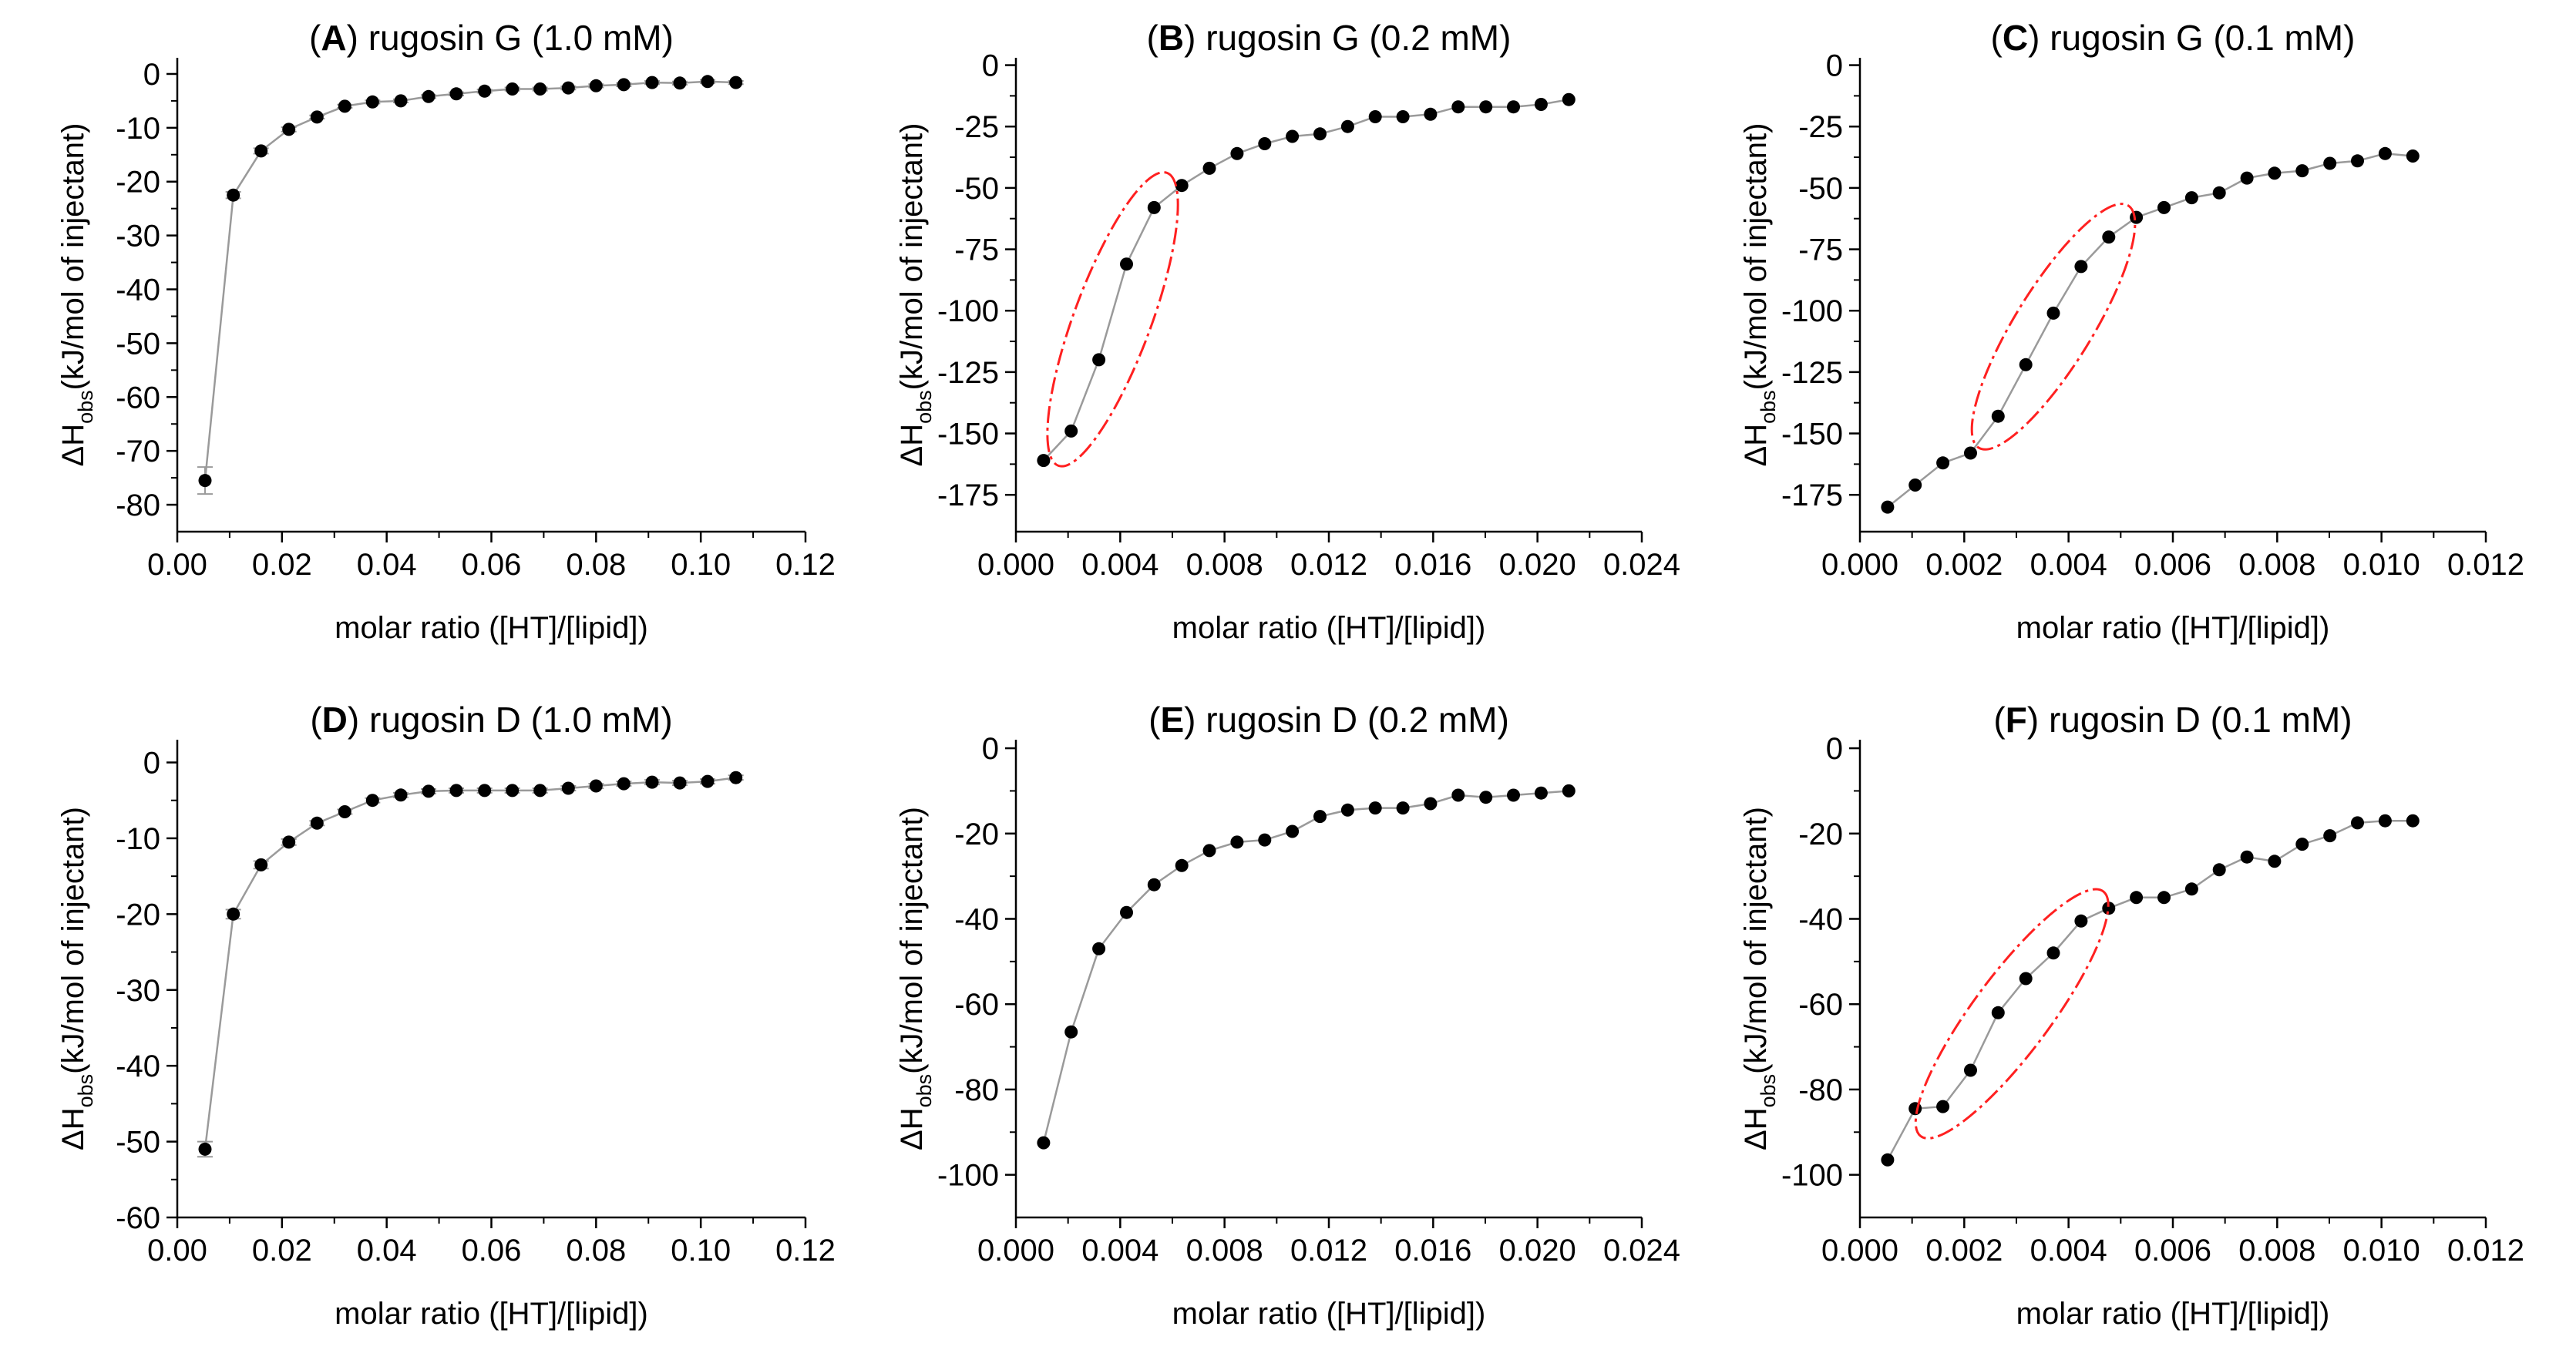  What do you see at coordinates (2202, 38) in the screenshot?
I see `panel-title-text: rugosin G (0.1 mM)` at bounding box center [2202, 38].